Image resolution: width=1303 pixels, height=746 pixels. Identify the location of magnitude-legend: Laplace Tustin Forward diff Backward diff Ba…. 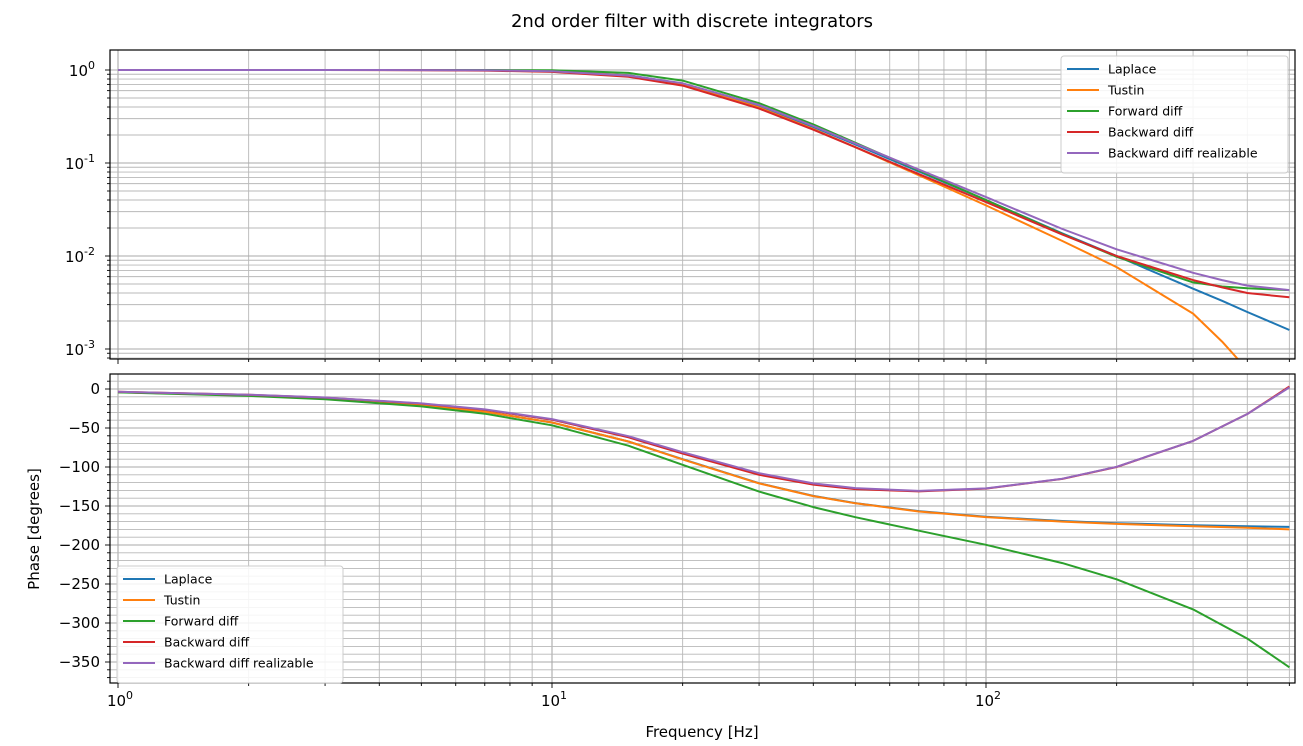
(1174, 114).